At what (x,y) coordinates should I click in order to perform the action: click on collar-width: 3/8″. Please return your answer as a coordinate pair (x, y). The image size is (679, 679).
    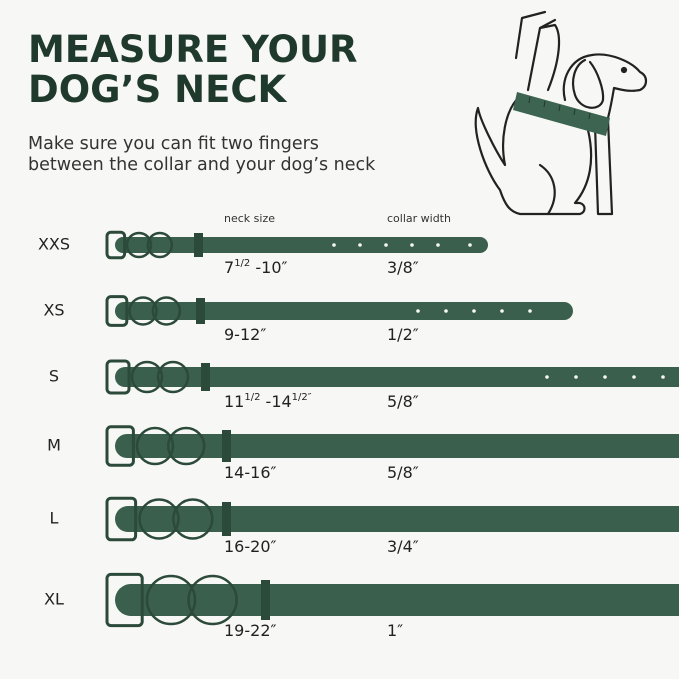
    Looking at the image, I should click on (403, 267).